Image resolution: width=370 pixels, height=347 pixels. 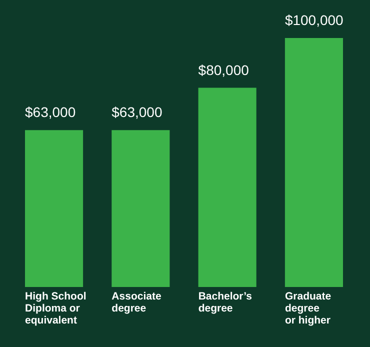 What do you see at coordinates (55, 308) in the screenshot?
I see `x-tick-label: High School Diploma or equivalent` at bounding box center [55, 308].